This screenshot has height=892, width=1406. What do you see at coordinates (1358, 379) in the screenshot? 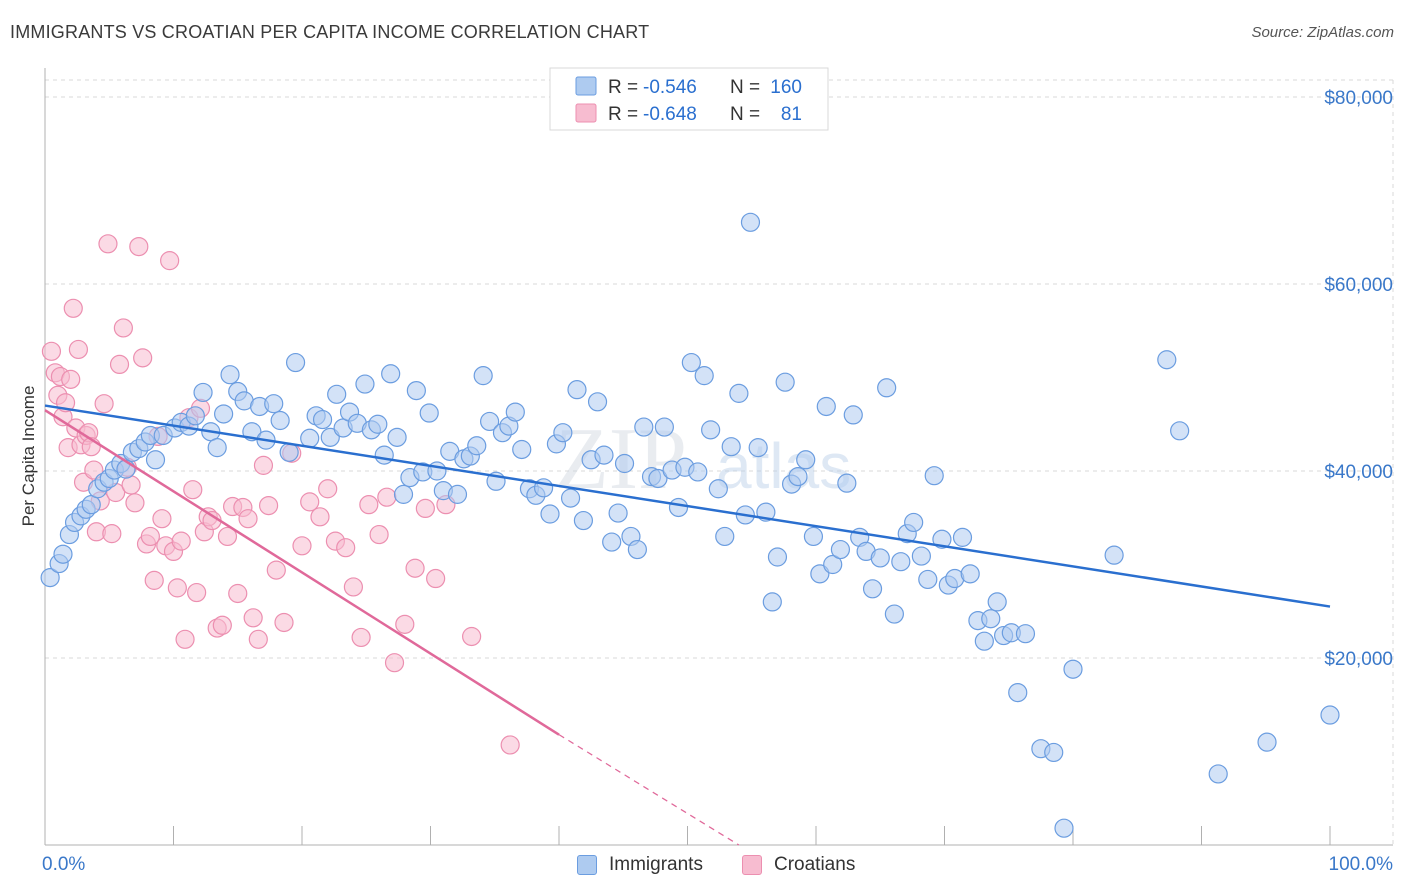
I see `y-tick-labels: $20,000 $40,000 $60,000 $80,000` at bounding box center [1358, 379].